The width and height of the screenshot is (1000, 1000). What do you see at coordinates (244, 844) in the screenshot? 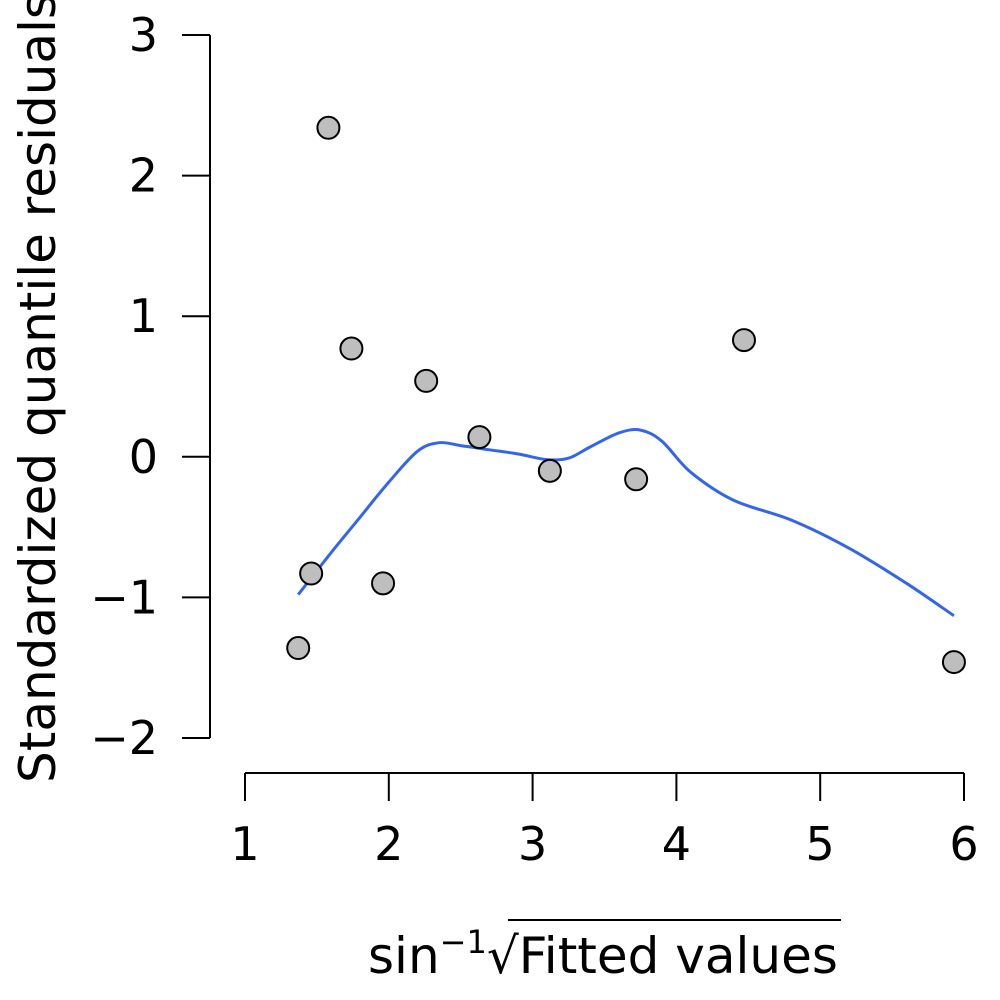
I see `x-tick-label: 1` at bounding box center [244, 844].